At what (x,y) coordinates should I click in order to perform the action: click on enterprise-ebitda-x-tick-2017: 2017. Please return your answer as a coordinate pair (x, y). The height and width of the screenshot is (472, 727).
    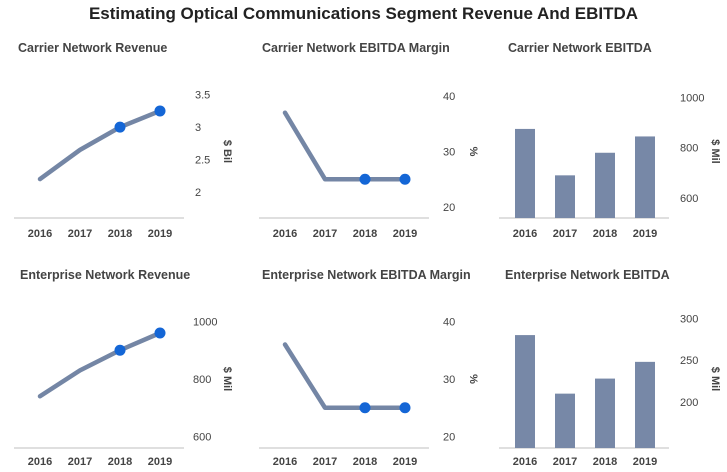
    Looking at the image, I should click on (565, 462).